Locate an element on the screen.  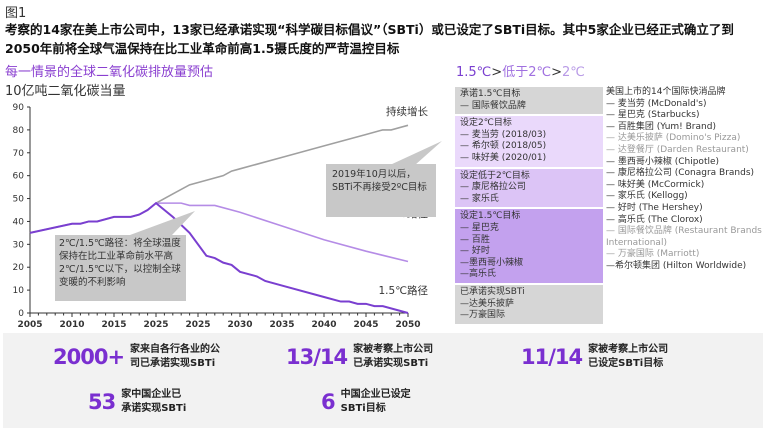
brand-item: — 星巴克 (Starbucks) is located at coordinates (653, 115).